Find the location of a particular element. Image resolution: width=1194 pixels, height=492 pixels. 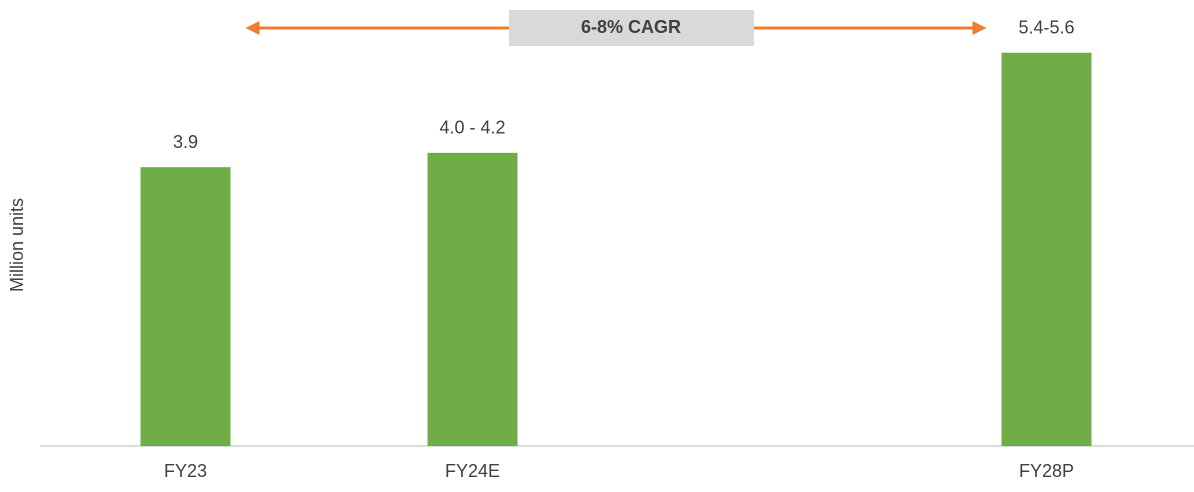

x-tick-label: FY24E is located at coordinates (472, 471).